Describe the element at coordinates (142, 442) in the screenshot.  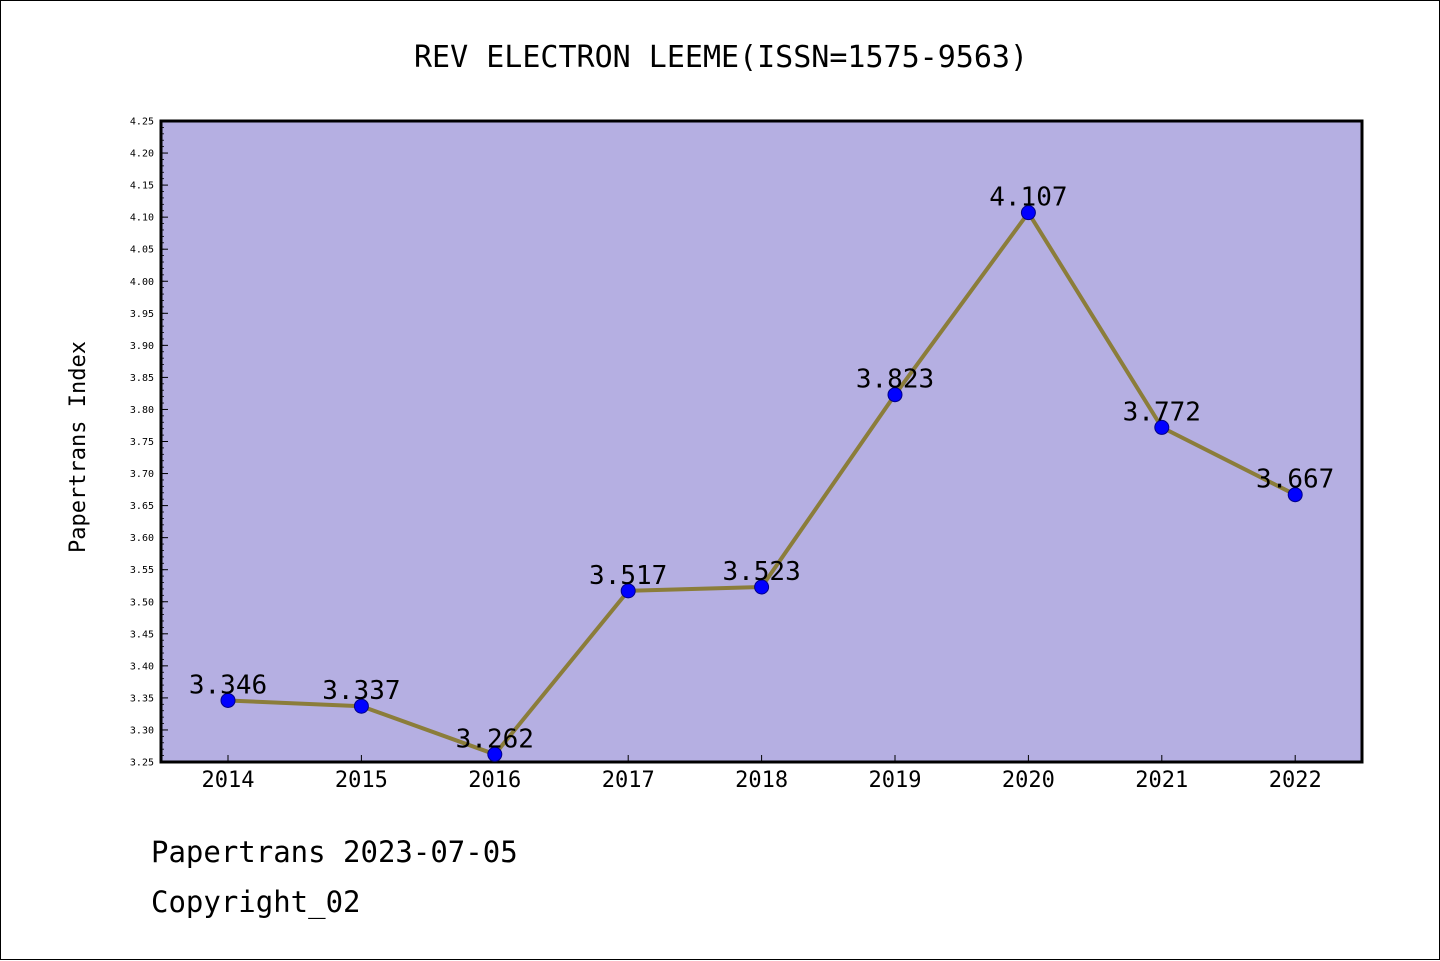
I see `y-tick-label: 3.75` at that location.